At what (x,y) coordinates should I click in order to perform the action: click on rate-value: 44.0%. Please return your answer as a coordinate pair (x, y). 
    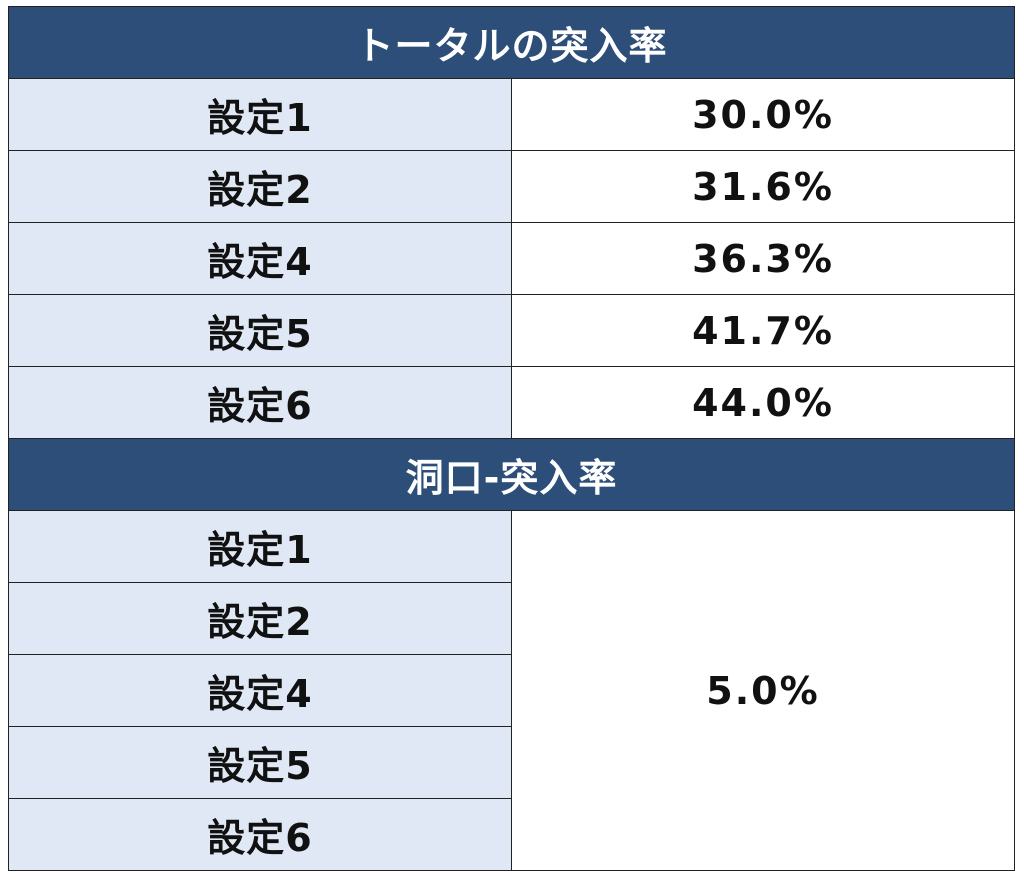
    Looking at the image, I should click on (763, 402).